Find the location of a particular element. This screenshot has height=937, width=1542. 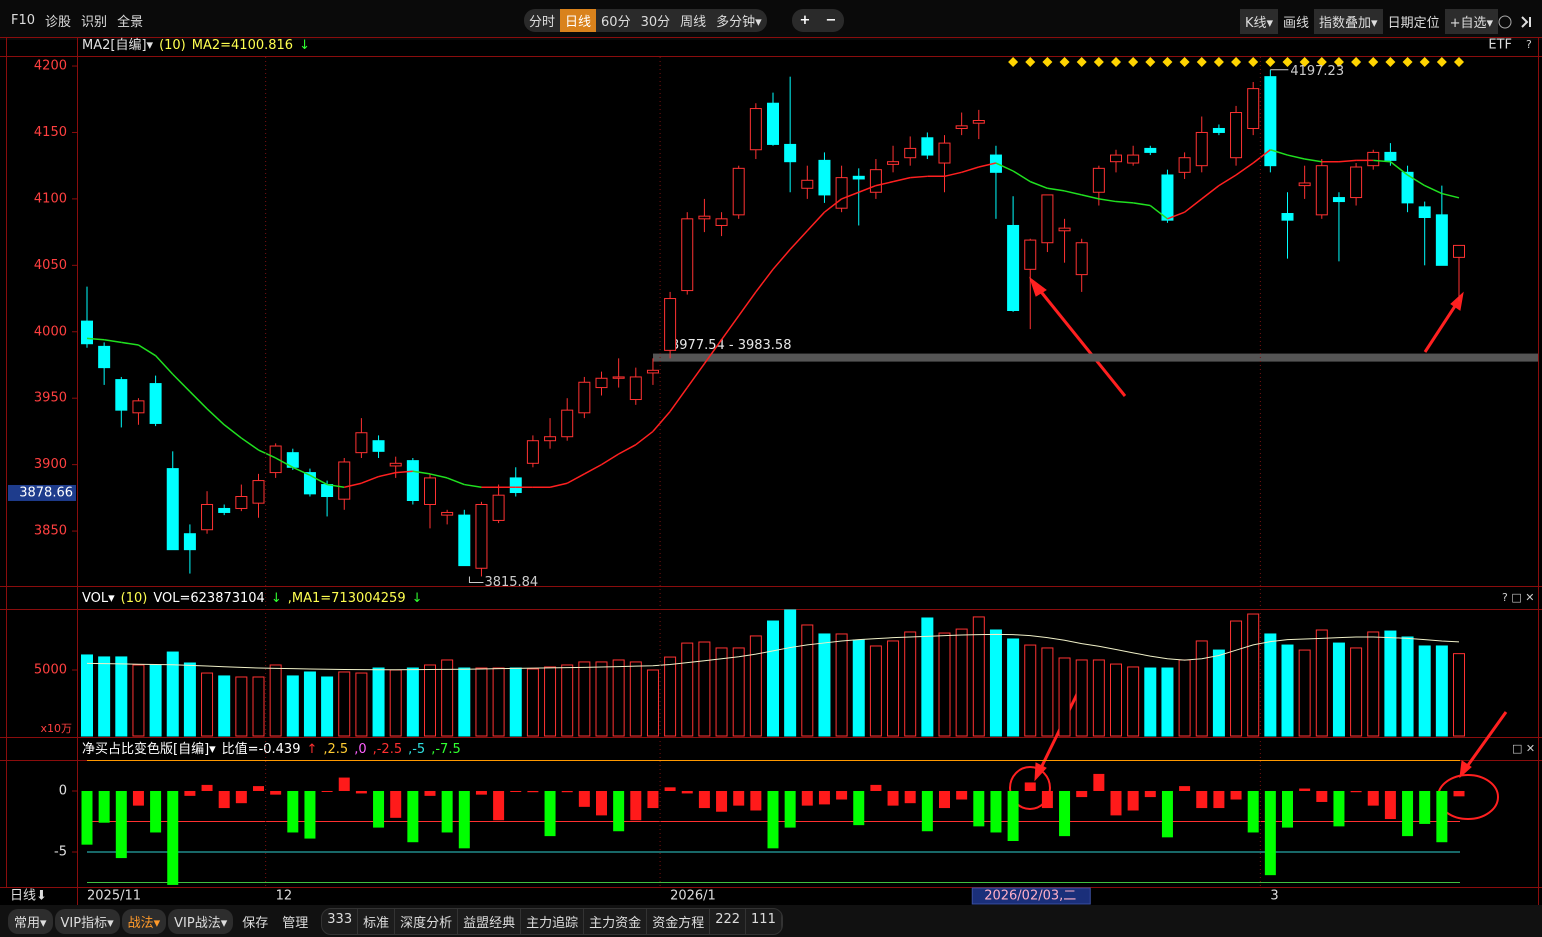

menu: VIP战法▾ is located at coordinates (201, 921).